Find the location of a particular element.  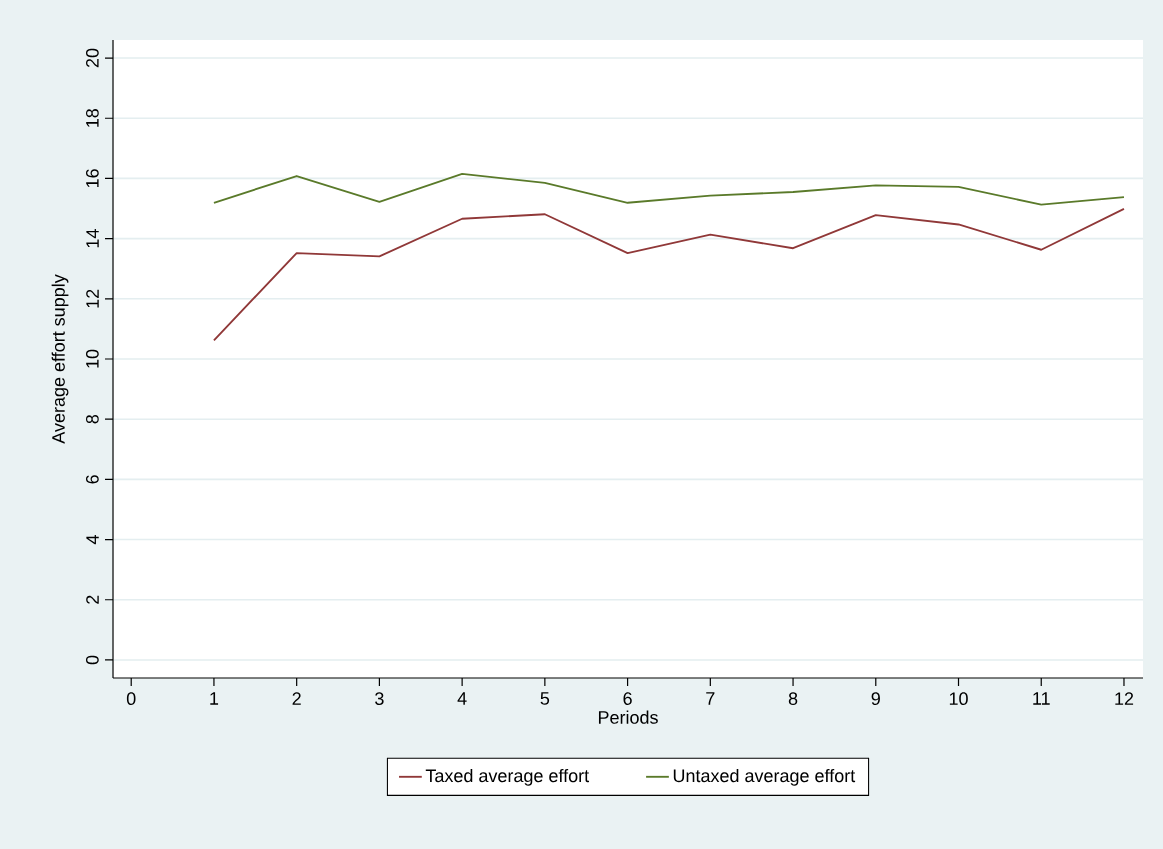

y-tick-label: 18 is located at coordinates (92, 118).